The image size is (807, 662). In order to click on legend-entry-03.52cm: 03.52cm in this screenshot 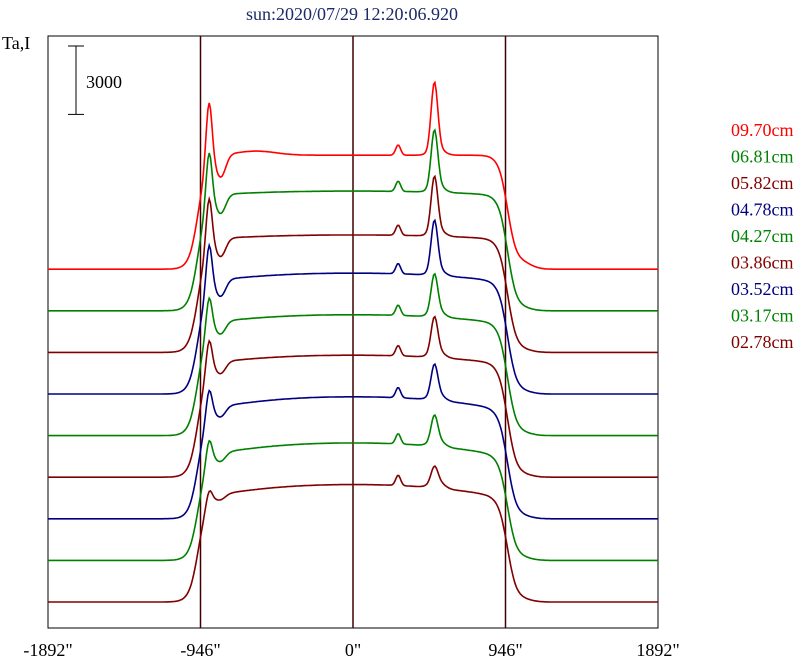, I will do `click(762, 289)`.